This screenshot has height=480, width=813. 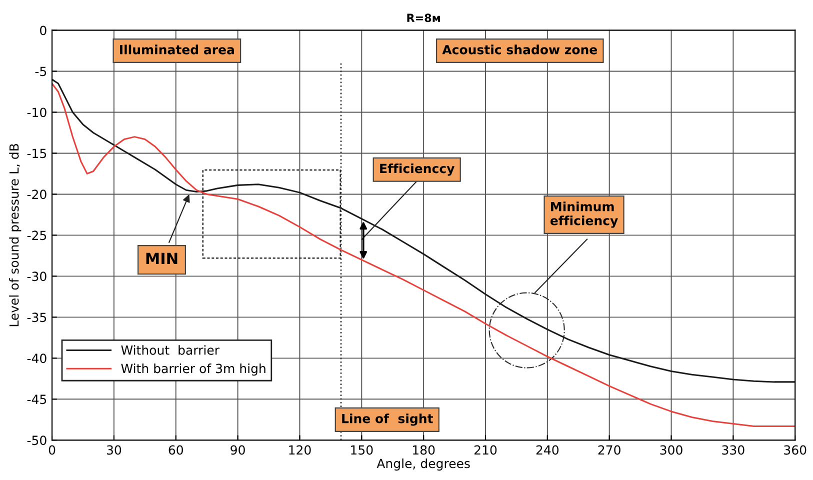 What do you see at coordinates (485, 450) in the screenshot?
I see `x-tick-label: 210` at bounding box center [485, 450].